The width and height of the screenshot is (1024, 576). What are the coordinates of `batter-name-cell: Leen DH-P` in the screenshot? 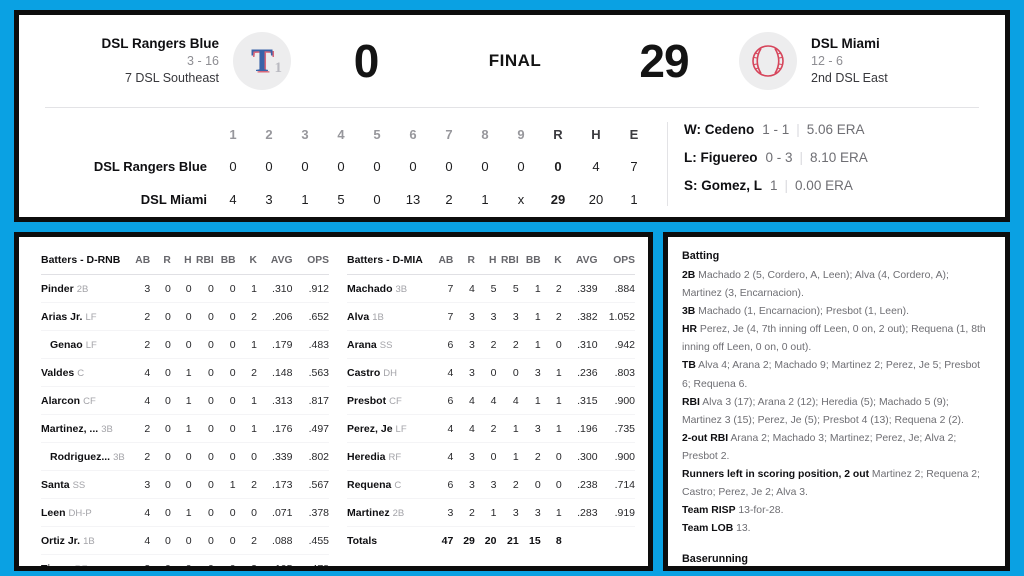 It's located at (85, 512).